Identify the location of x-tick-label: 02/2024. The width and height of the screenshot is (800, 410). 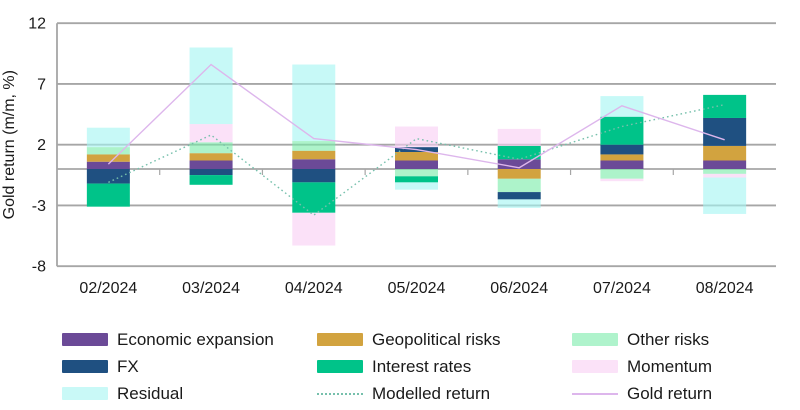
(108, 288).